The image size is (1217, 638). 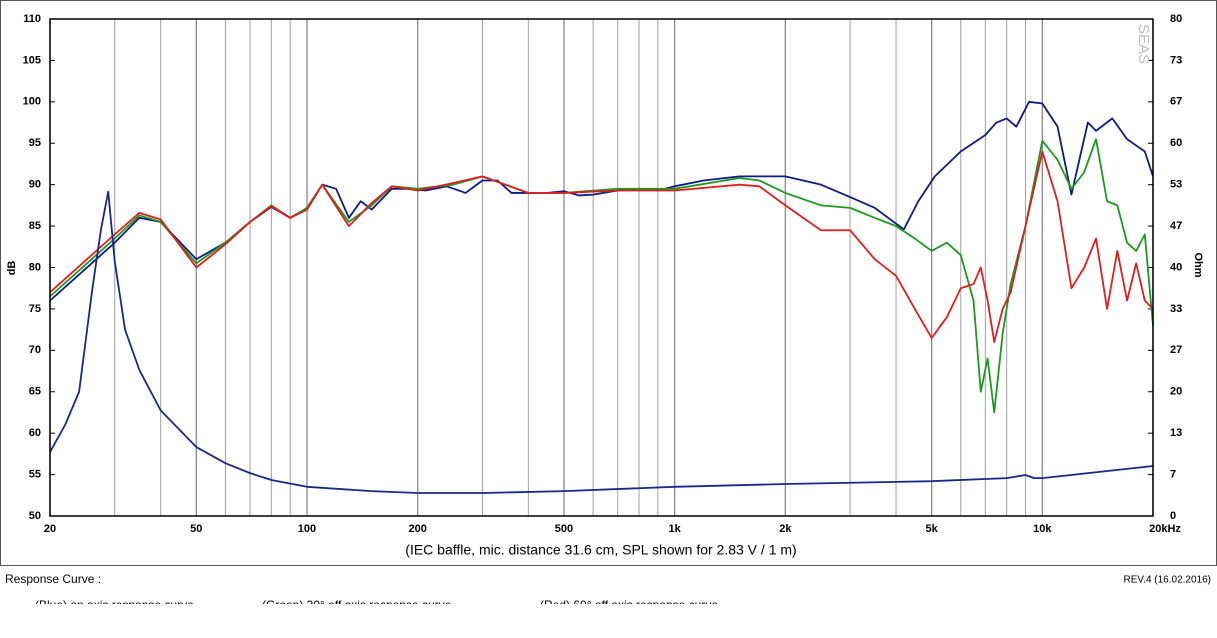 What do you see at coordinates (357, 605) in the screenshot?
I see `legend-label: (Green) 30° off axis response curve` at bounding box center [357, 605].